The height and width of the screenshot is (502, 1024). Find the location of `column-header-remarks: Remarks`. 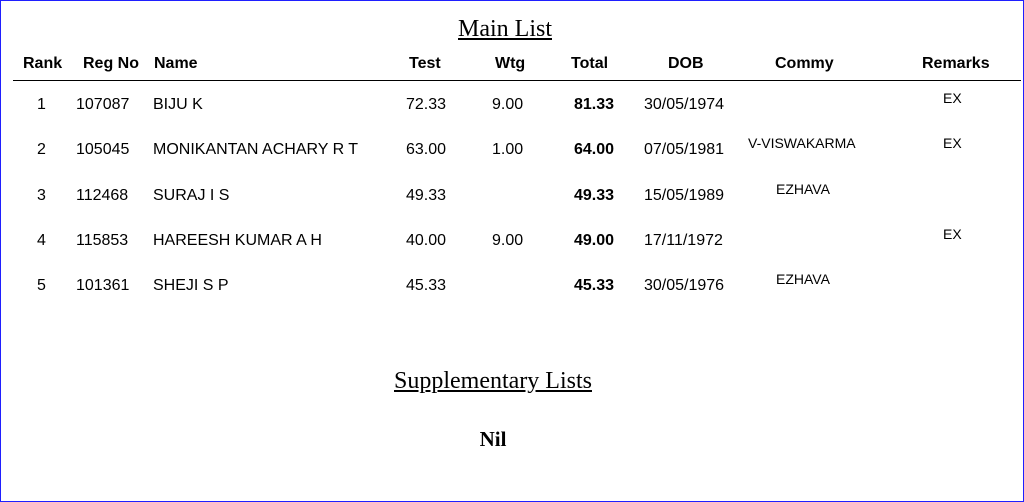

column-header-remarks: Remarks is located at coordinates (956, 63).